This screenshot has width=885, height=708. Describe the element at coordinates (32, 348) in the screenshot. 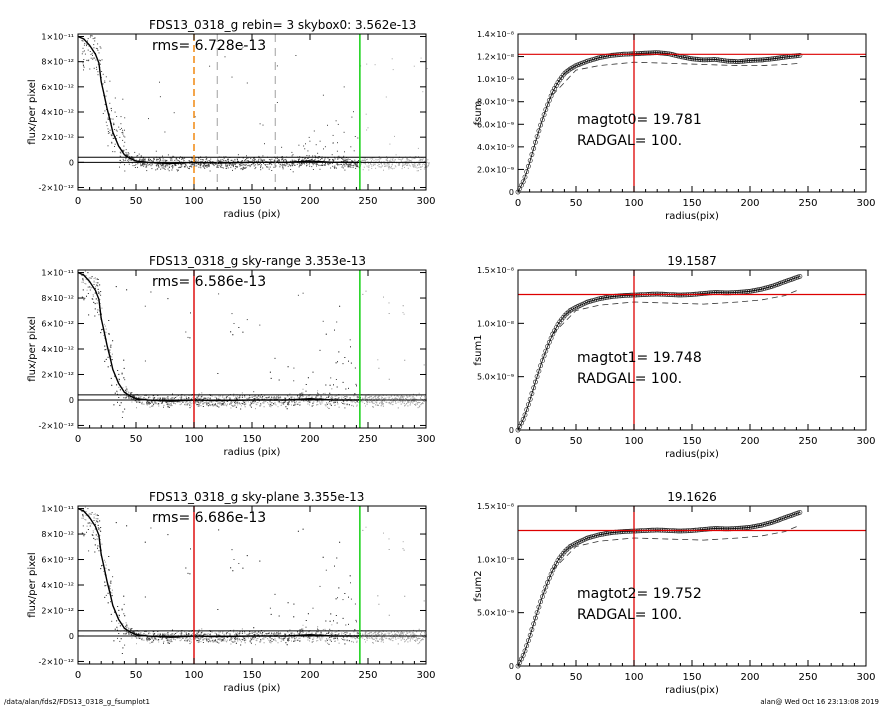

I see `left2-ylabel: flux/per pixel` at that location.